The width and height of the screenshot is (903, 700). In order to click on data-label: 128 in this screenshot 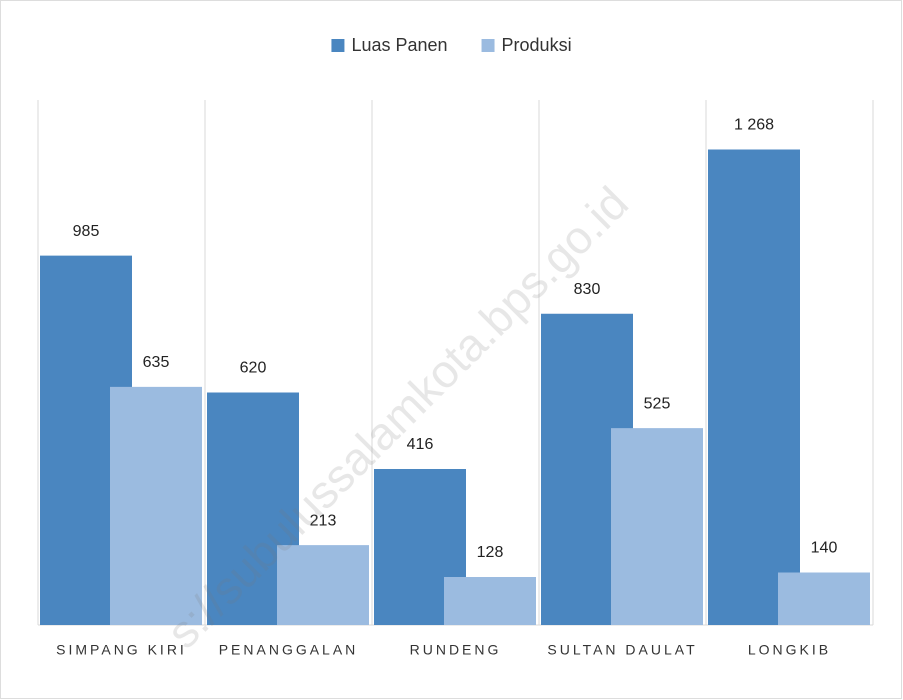, I will do `click(490, 552)`.